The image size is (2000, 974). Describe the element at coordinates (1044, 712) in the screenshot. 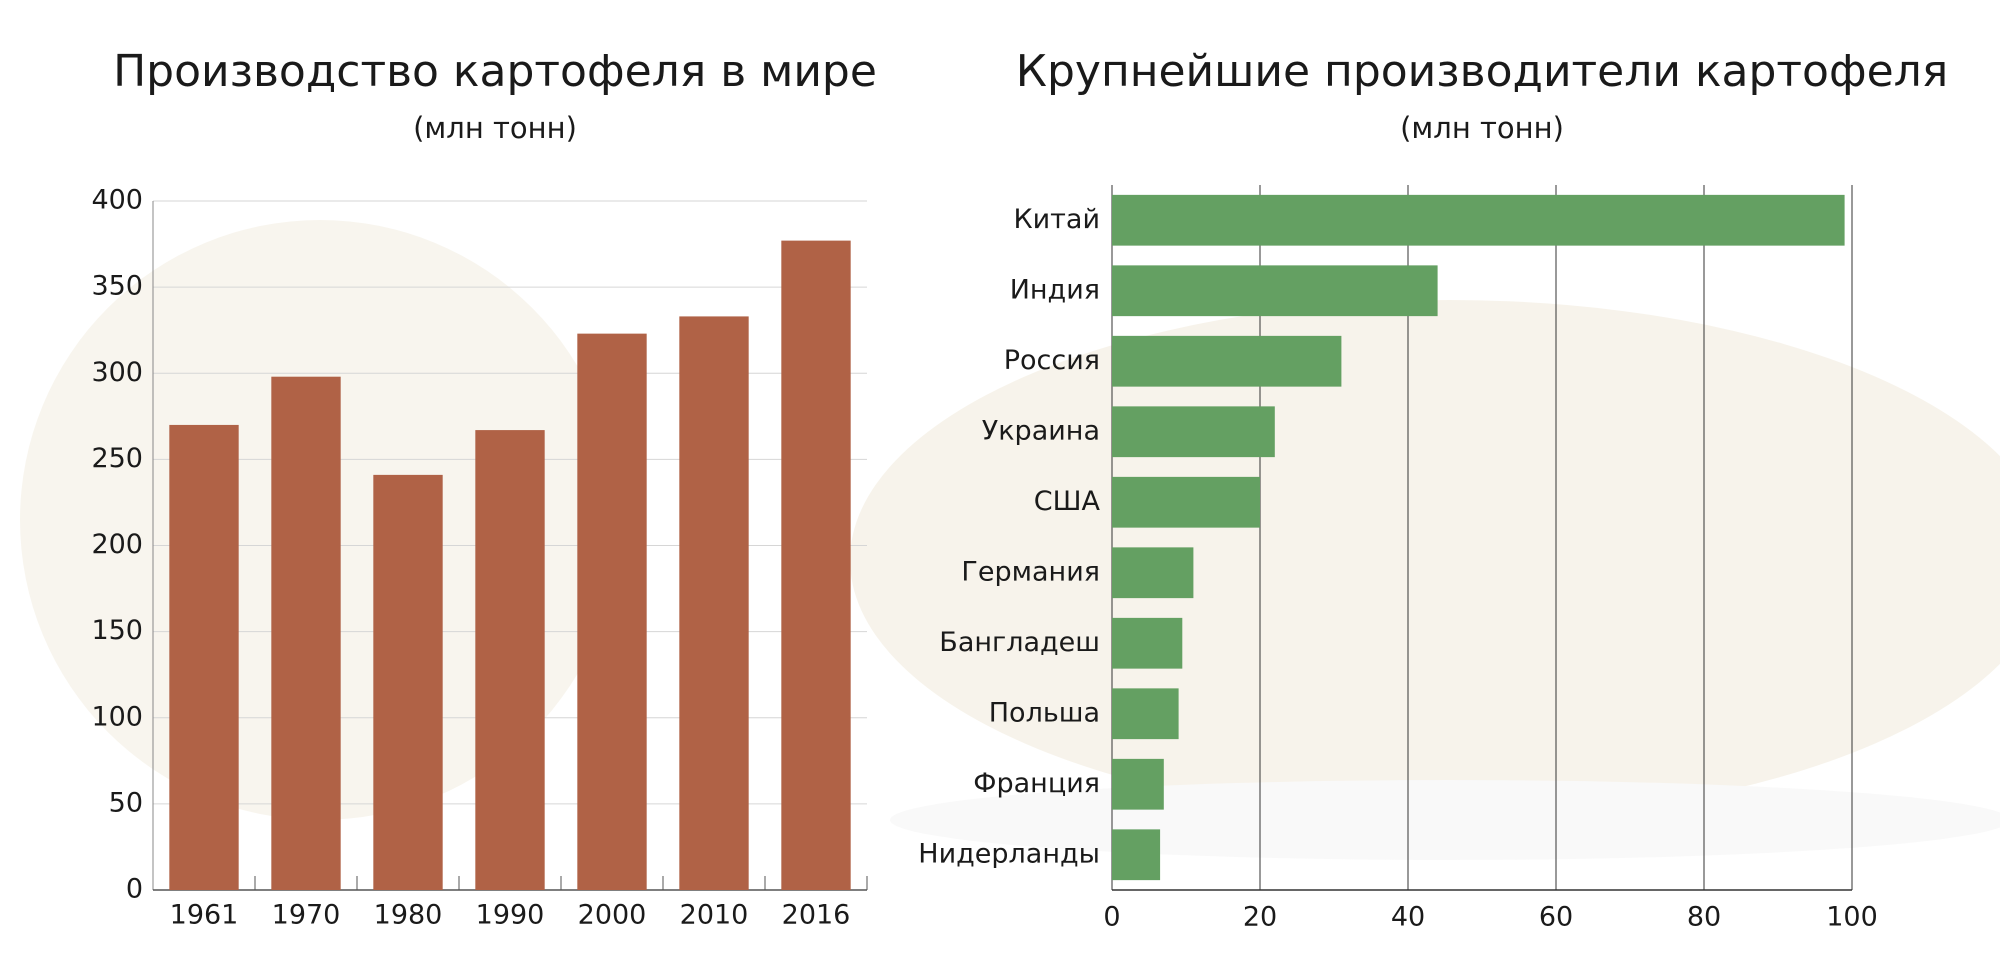

I see `y-tick-label: Польша` at that location.